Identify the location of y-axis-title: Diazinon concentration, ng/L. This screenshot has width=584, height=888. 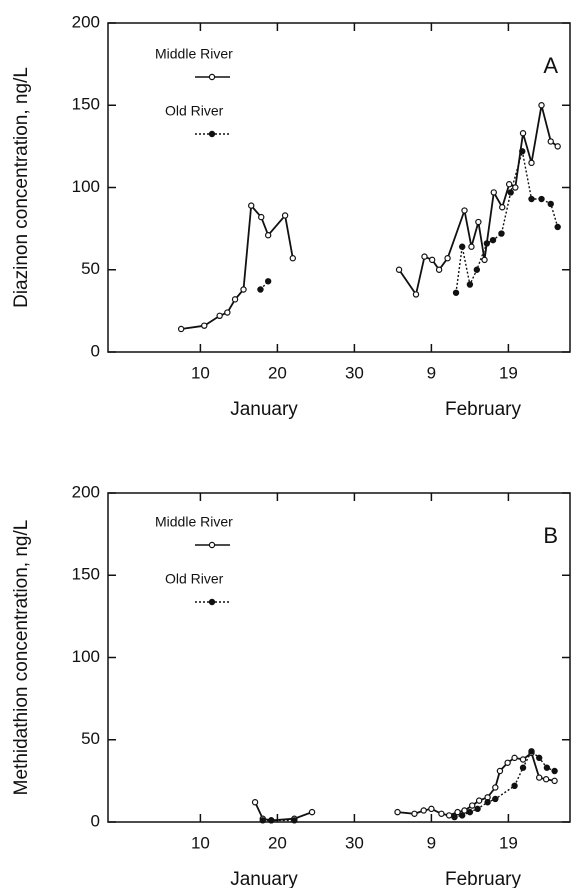
(21, 187).